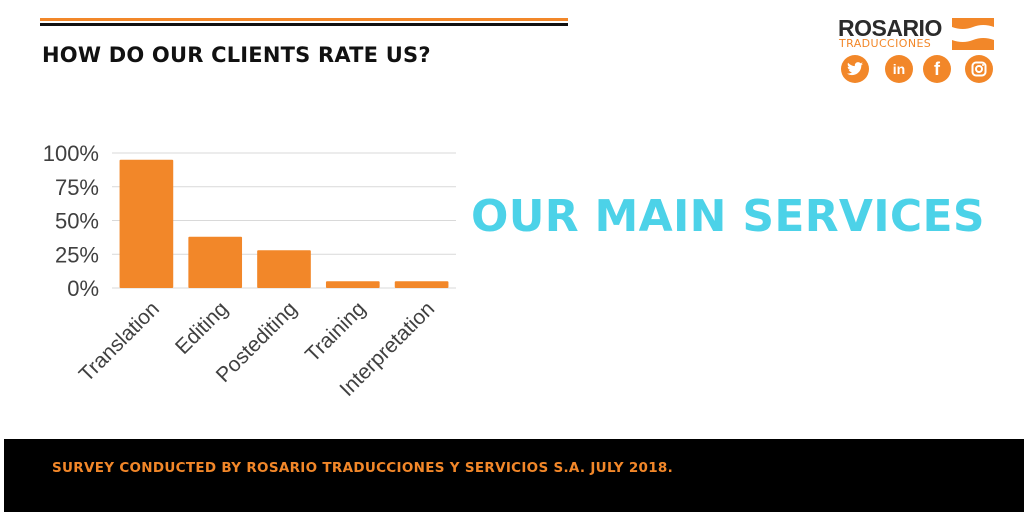 Image resolution: width=1024 pixels, height=512 pixels. What do you see at coordinates (421, 284) in the screenshot?
I see `bar-interpretation` at bounding box center [421, 284].